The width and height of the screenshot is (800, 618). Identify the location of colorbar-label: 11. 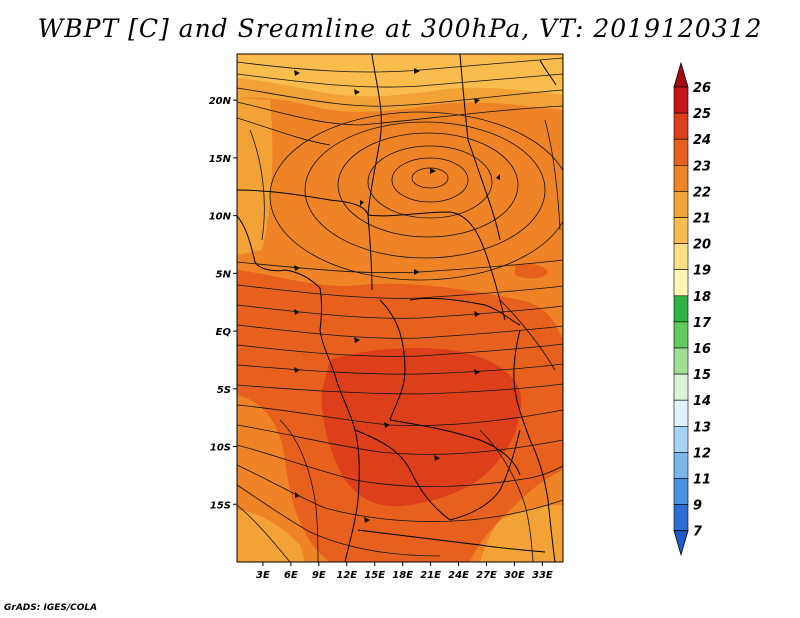
(702, 480).